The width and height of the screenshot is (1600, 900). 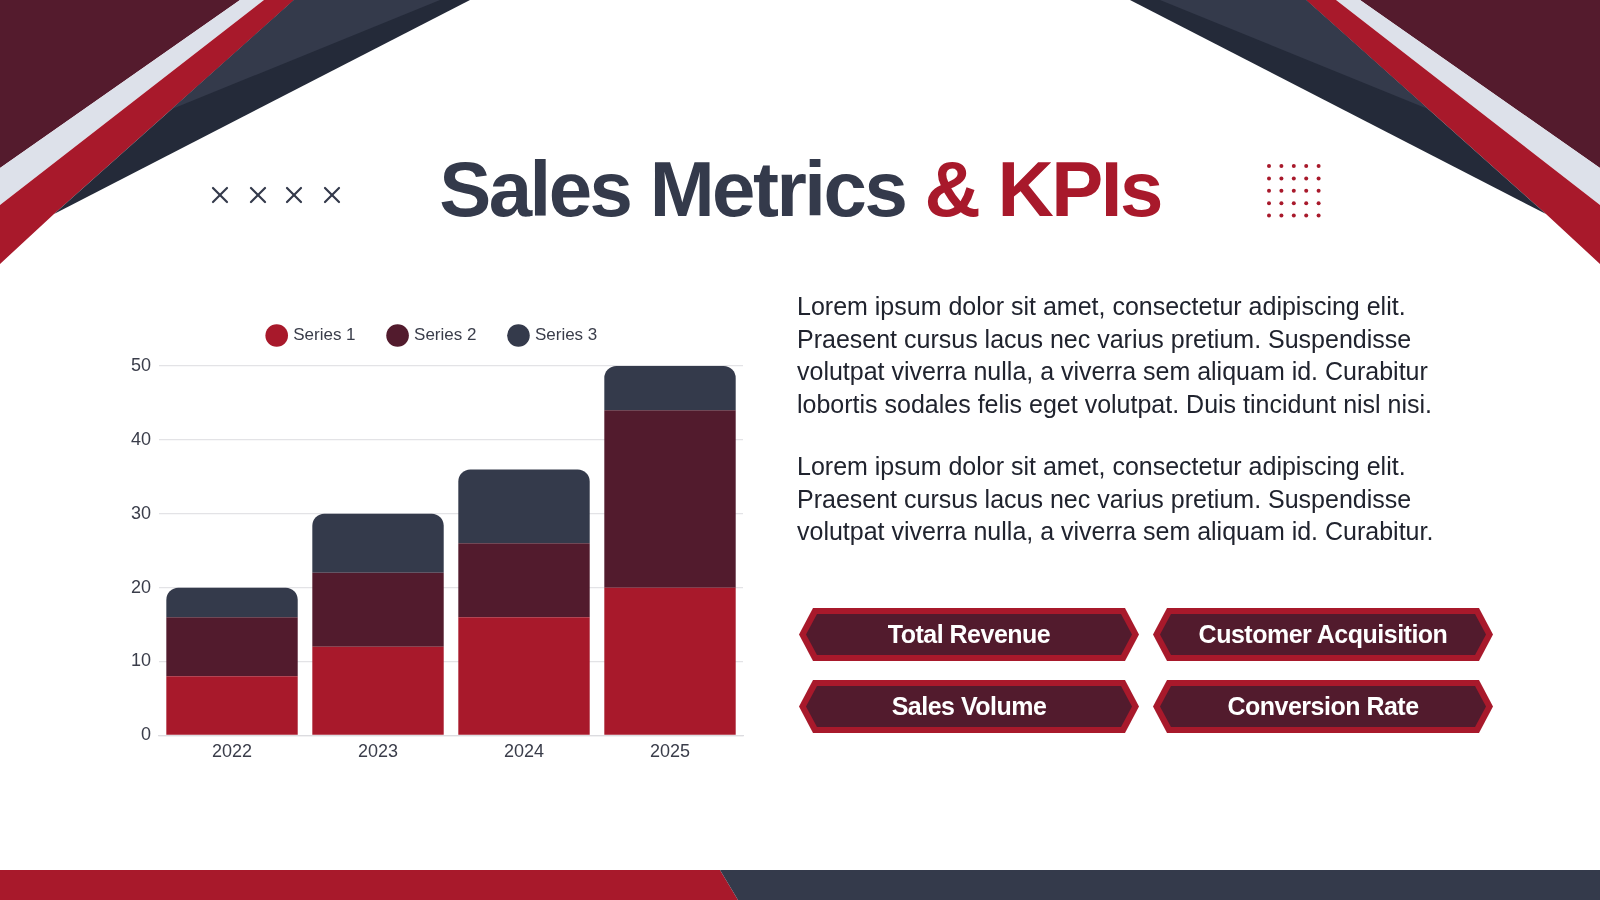 I want to click on text: Lorem ipsum dolor sit amet, consectetur adipiscing elit. Praesent cursus lacus nec varius pretium. Suspendisse volutpat viverra nulla, a viverra sem aliquam id. Curabitur lobortis sodales felis eget volutpat. Duis tincidunt nisl nisi., so click(x=1115, y=356).